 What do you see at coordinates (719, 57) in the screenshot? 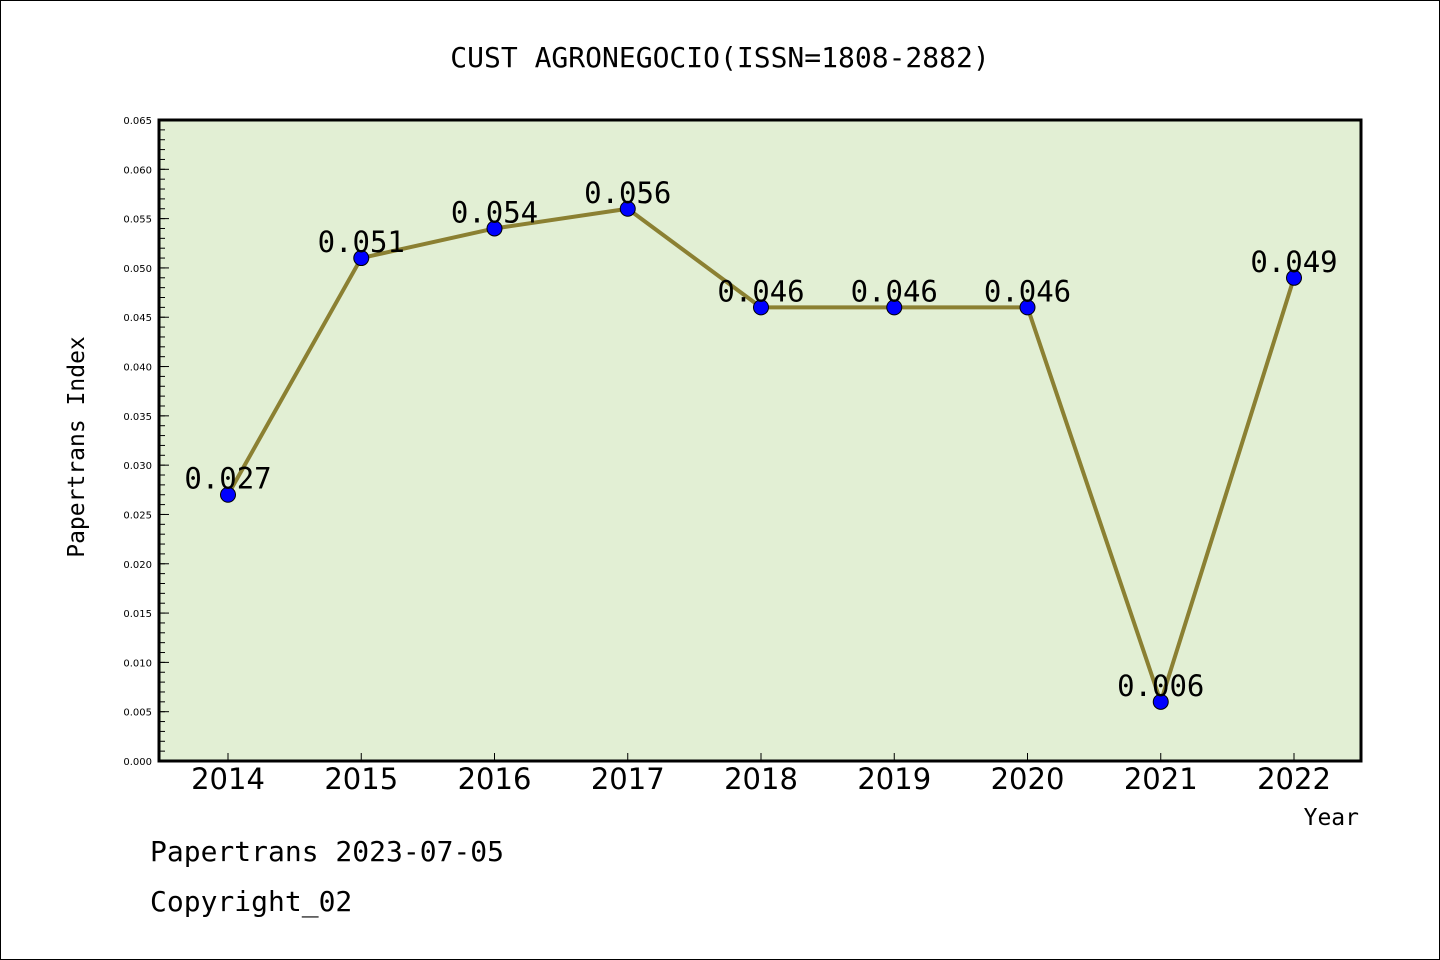
I see `chart-title: CUST AGRONEGOCIO(ISSN=1808-2882)` at bounding box center [719, 57].